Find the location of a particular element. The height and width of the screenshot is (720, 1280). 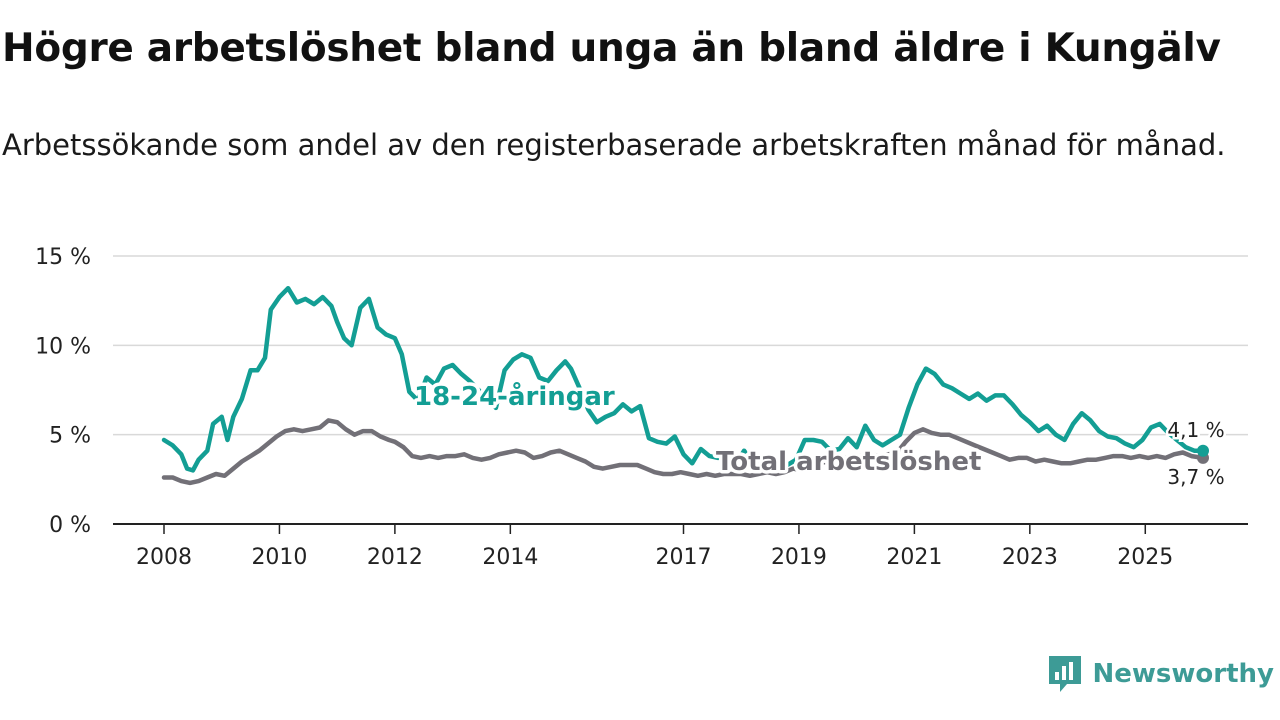

bar-chart-icon is located at coordinates (1064, 674).